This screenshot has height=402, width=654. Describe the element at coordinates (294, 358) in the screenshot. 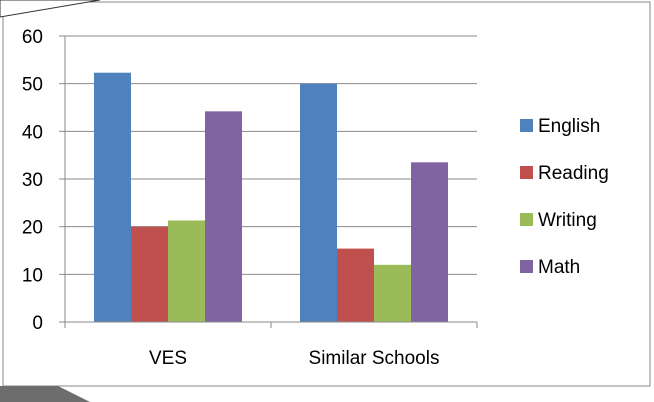

I see `x-axis-tick-labels: VES Similar Schools` at that location.